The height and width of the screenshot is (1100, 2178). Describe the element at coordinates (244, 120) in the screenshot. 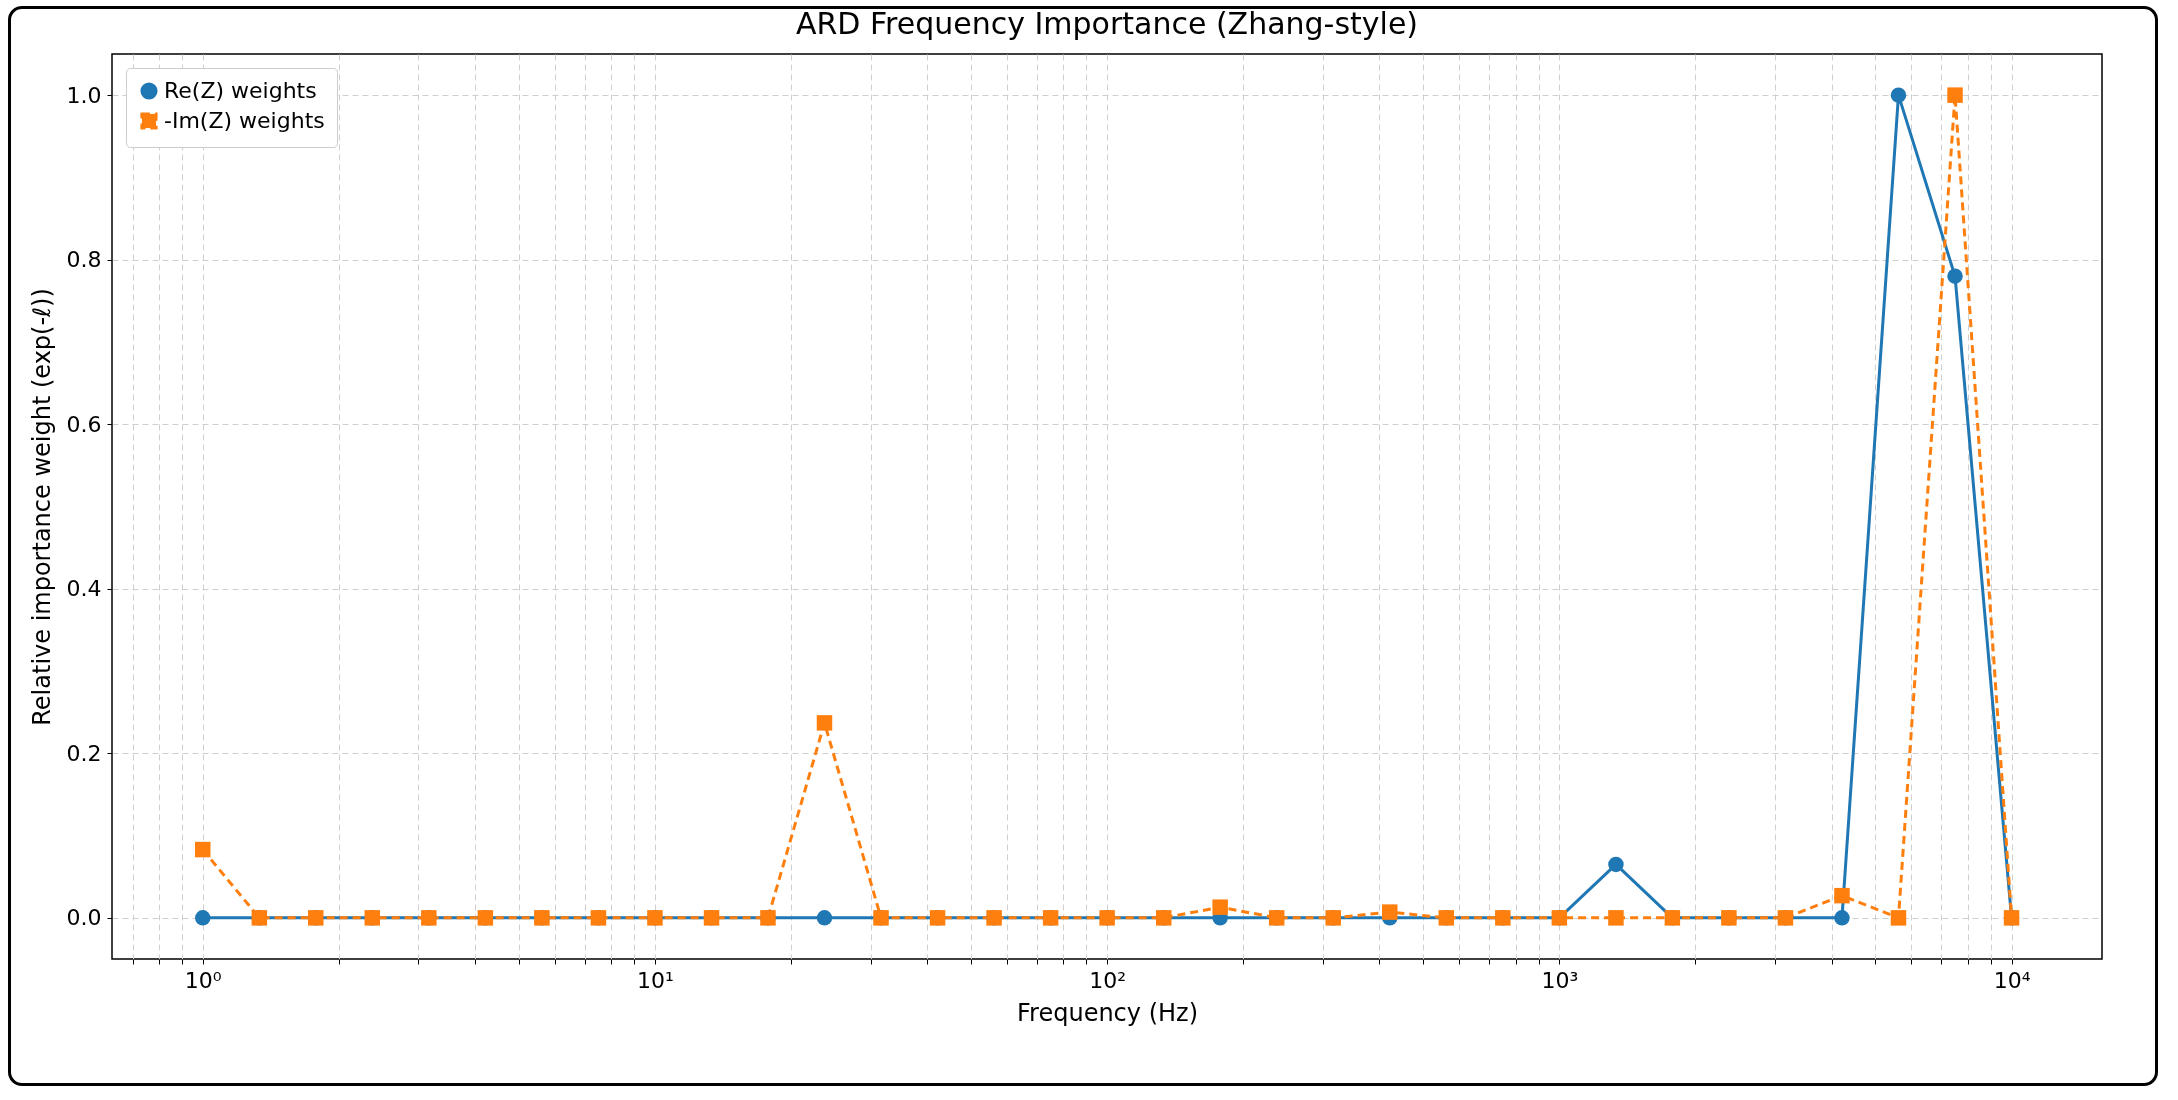

I see `legend-label: -Im(Z) weights` at that location.